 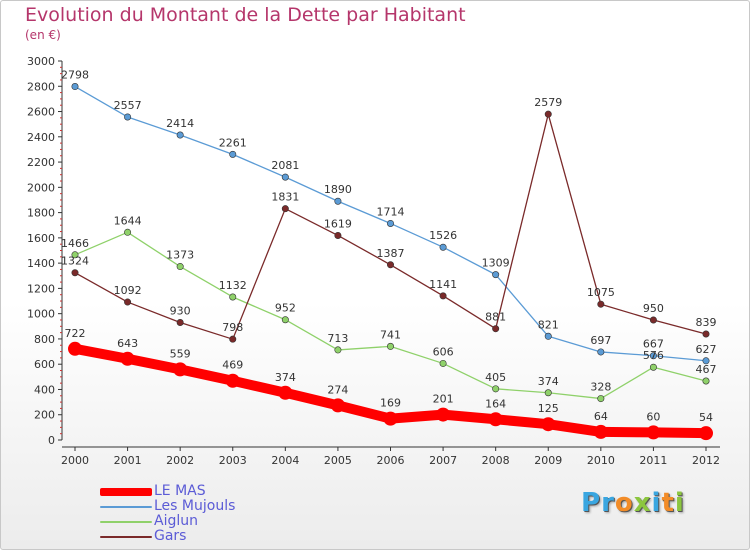 I want to click on data-label: 2557, so click(x=128, y=105).